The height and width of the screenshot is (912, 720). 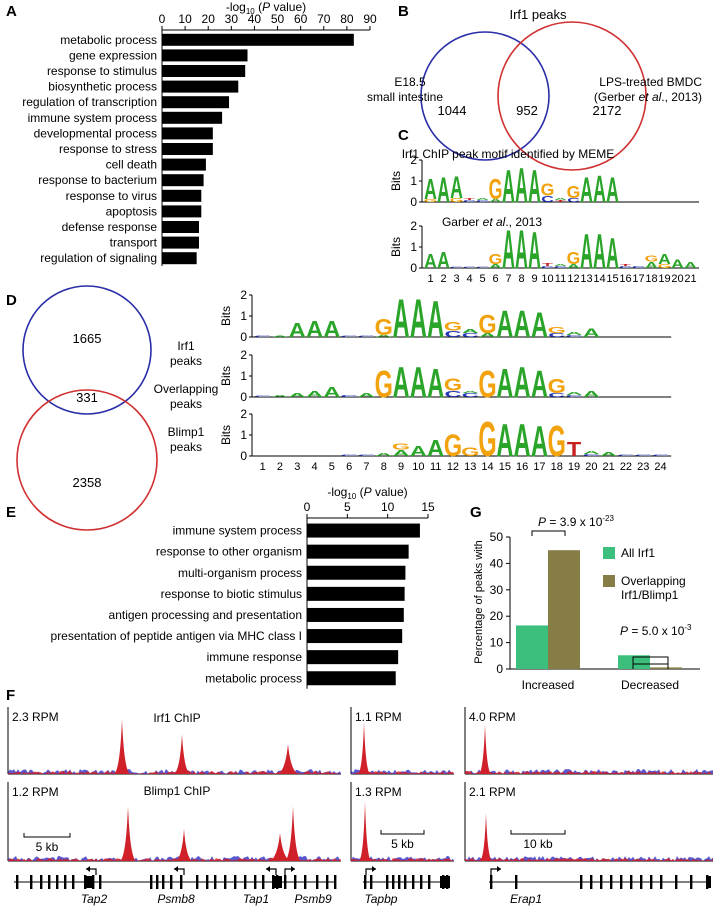 What do you see at coordinates (186, 447) in the screenshot?
I see `venn-d-blimp1-label-2: peaks` at bounding box center [186, 447].